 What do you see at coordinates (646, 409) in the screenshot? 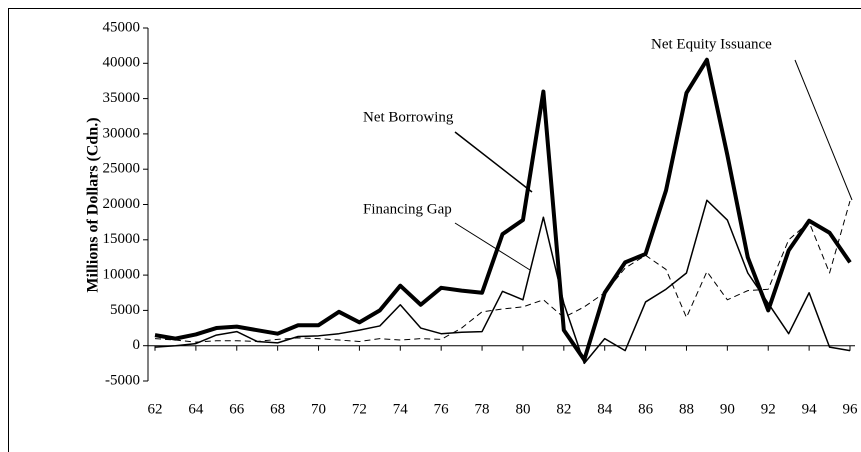
I see `x-tick-label: 86` at bounding box center [646, 409].